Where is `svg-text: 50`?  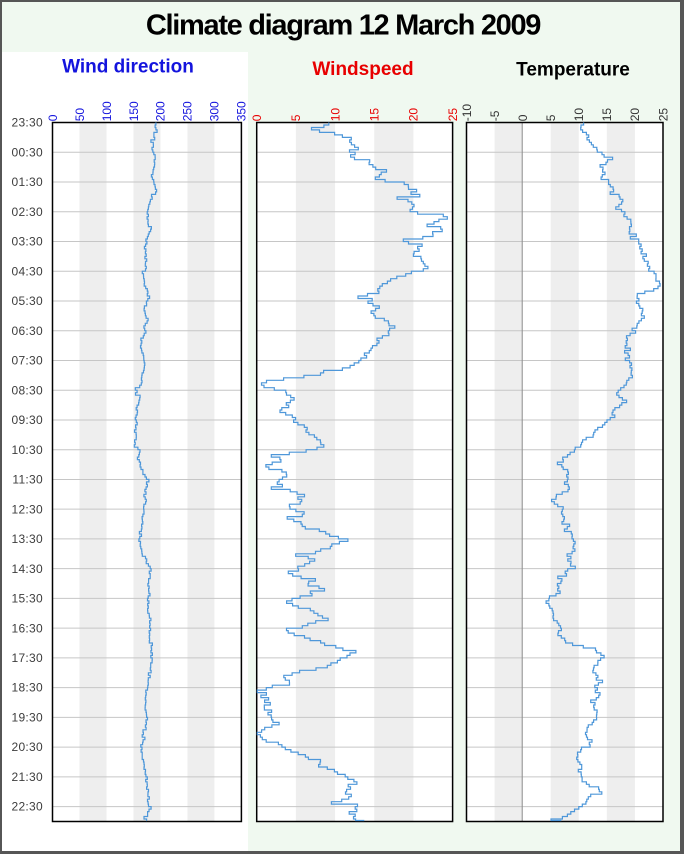 svg-text: 50 is located at coordinates (80, 115).